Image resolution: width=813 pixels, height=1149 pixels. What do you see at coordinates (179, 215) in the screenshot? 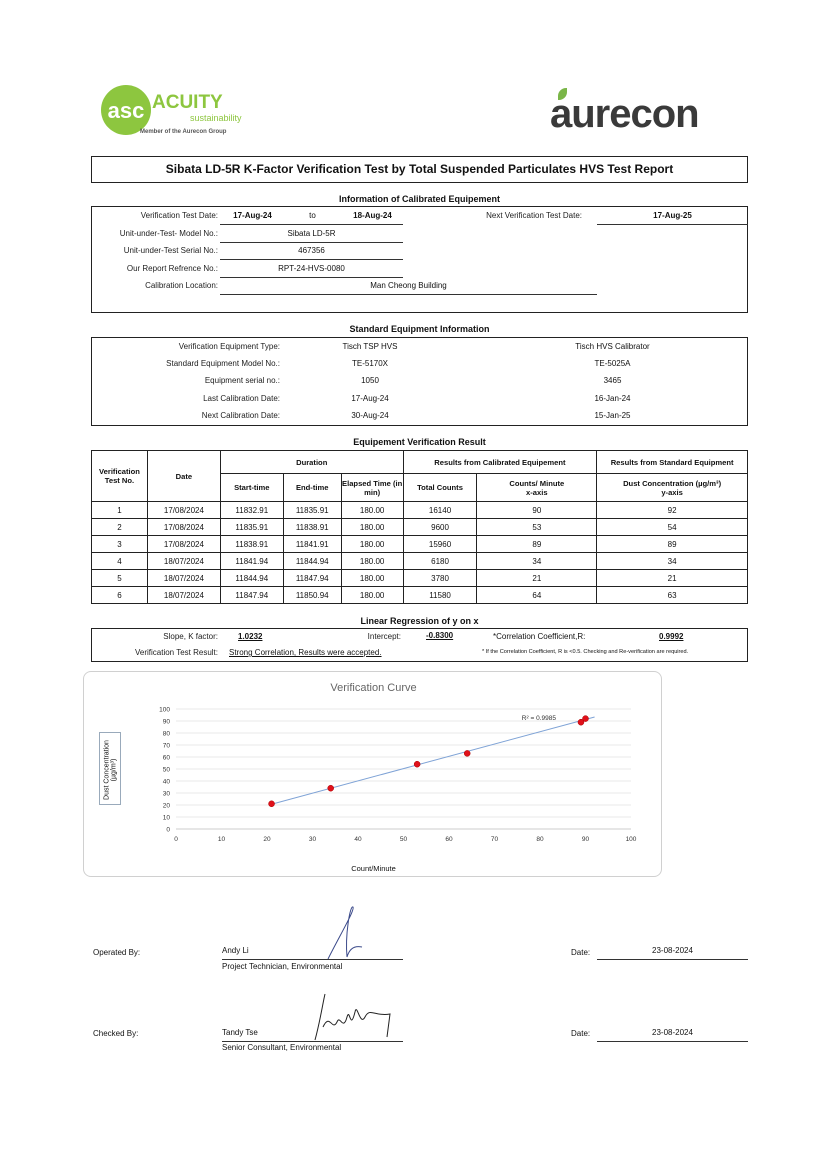
I see `test-date-label: Verification Test Date:` at bounding box center [179, 215].